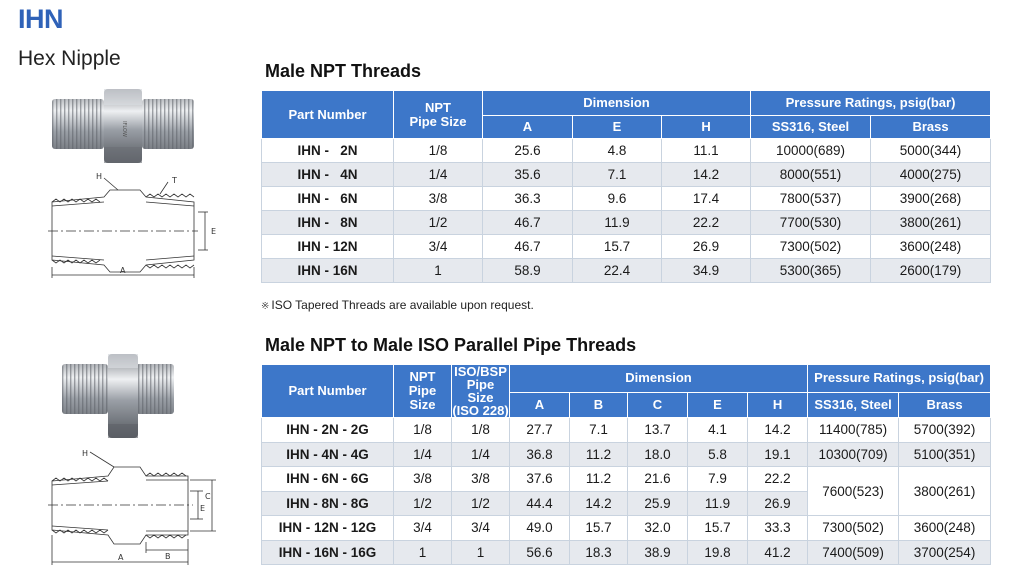  I want to click on drawing2-label-a: A, so click(121, 557).